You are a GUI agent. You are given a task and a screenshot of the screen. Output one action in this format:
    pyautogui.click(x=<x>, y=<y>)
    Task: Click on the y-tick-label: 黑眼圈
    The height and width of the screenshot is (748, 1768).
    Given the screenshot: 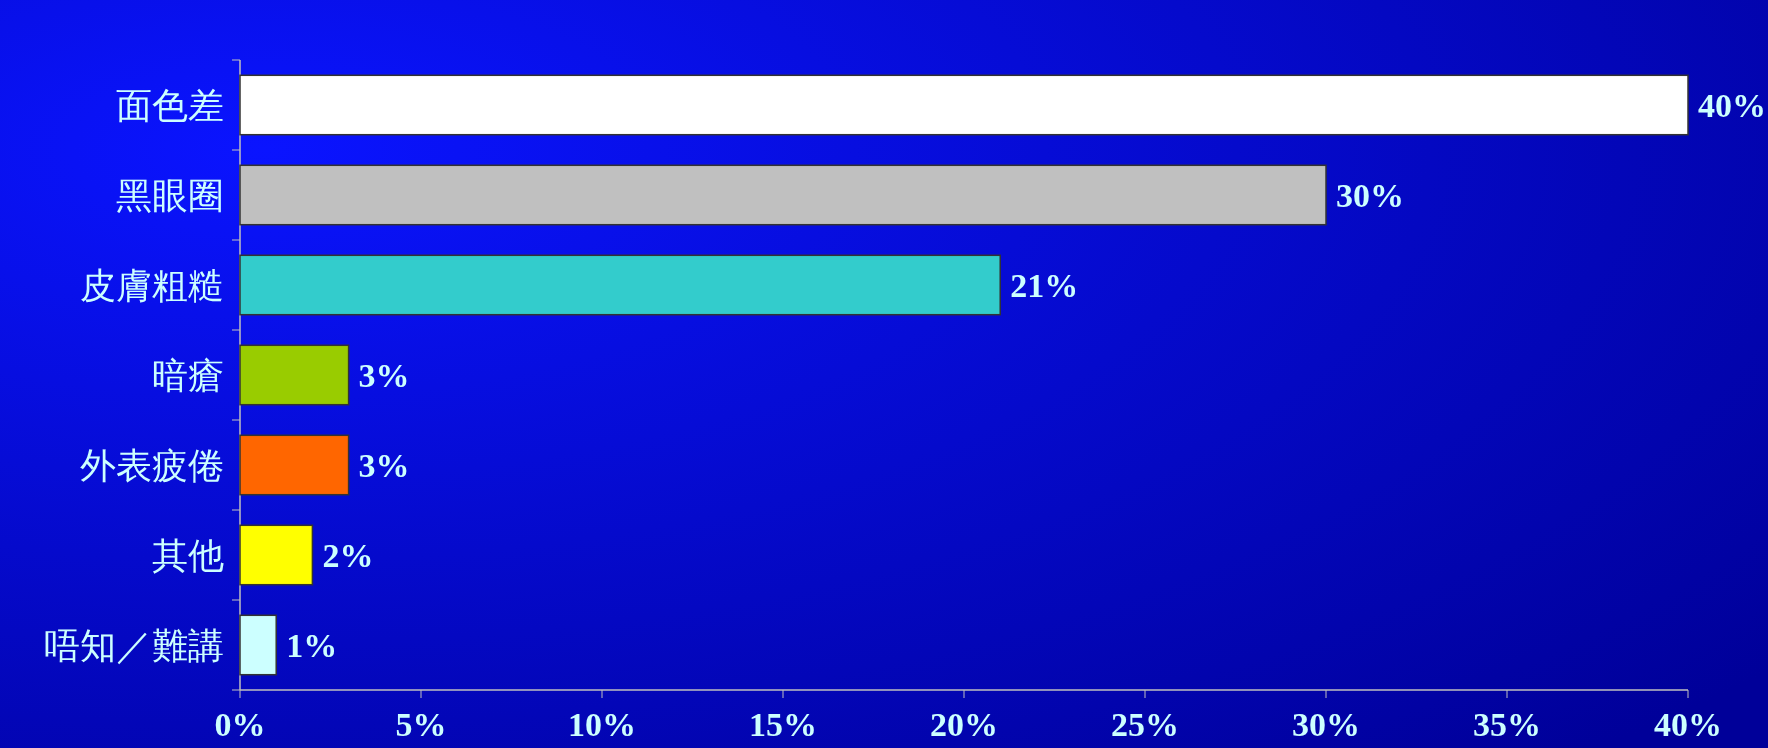 What is the action you would take?
    pyautogui.click(x=170, y=195)
    